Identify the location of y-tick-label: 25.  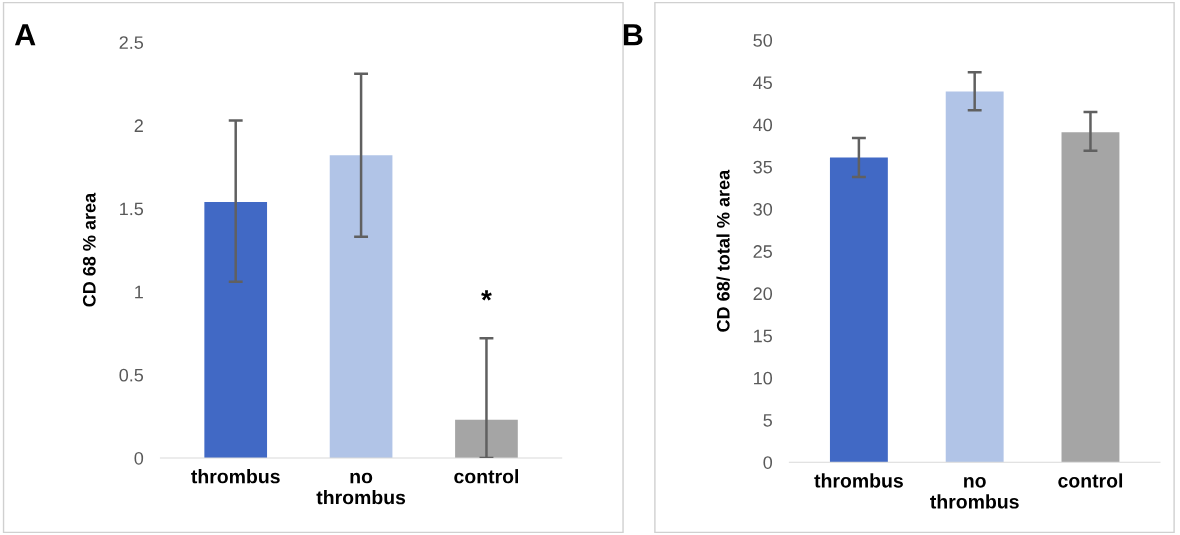
(762, 251).